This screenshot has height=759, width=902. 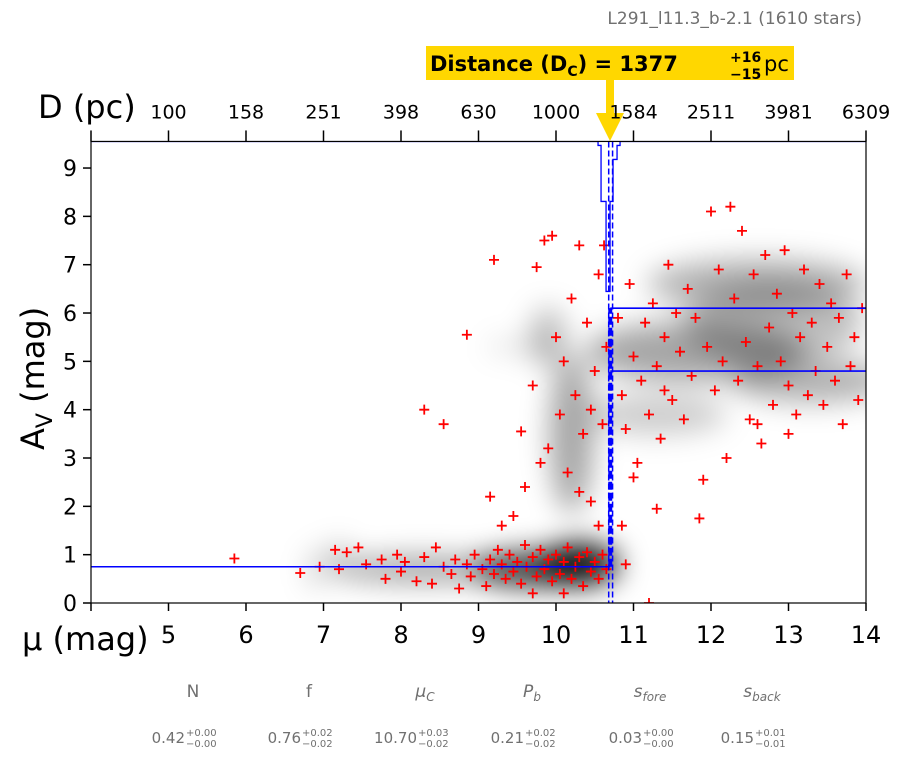 What do you see at coordinates (610, 93) in the screenshot?
I see `distance-callout: Distance (DC) = 1377 +16 −15 pc` at bounding box center [610, 93].